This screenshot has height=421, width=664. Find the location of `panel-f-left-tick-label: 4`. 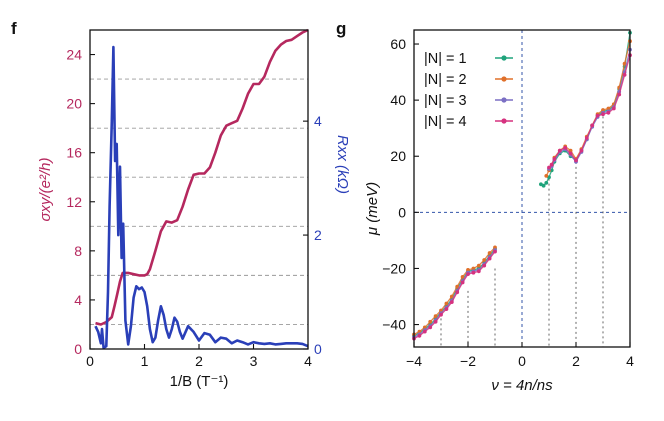

panel-f-left-tick-label: 4 is located at coordinates (78, 300).